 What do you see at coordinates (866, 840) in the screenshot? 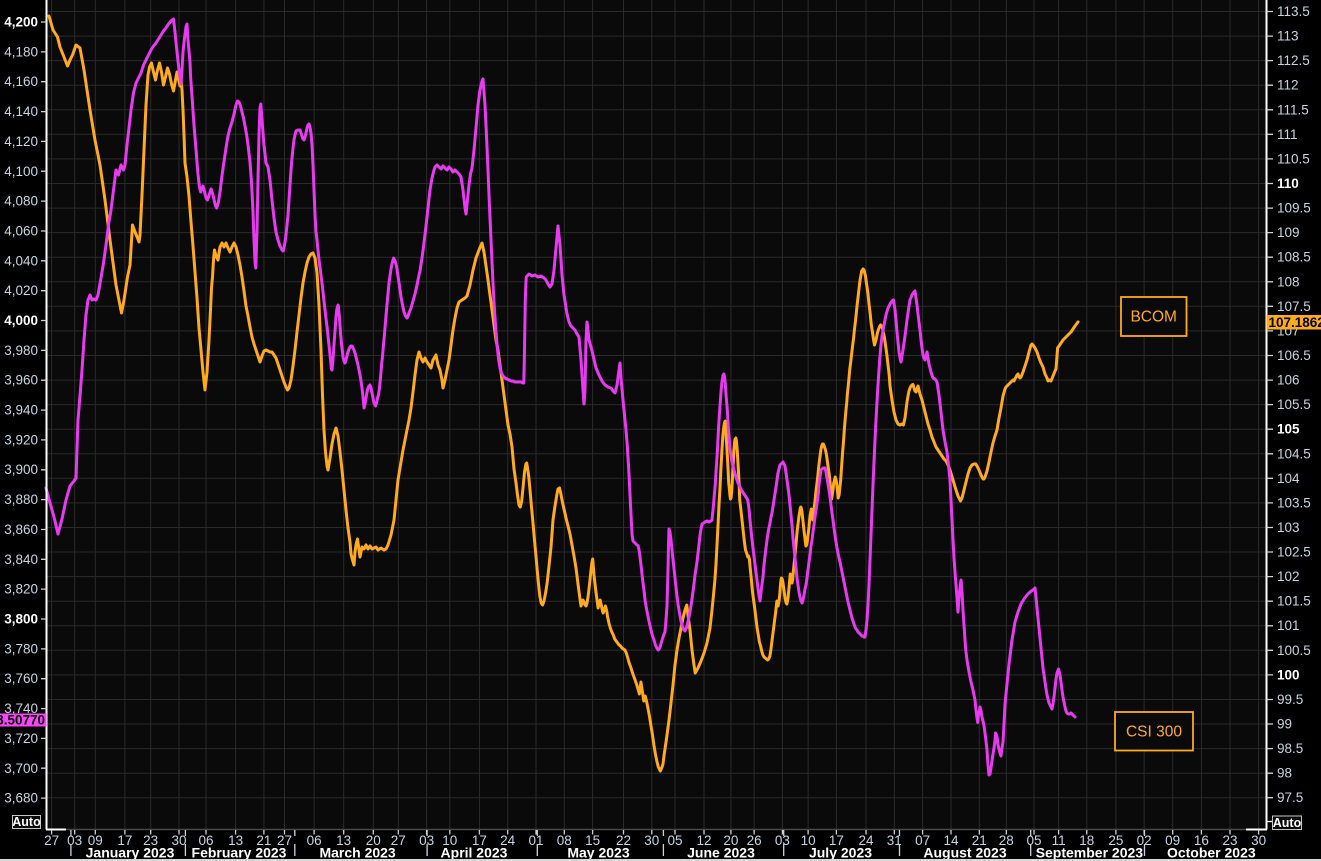
I see `svg-text: 24` at bounding box center [866, 840].